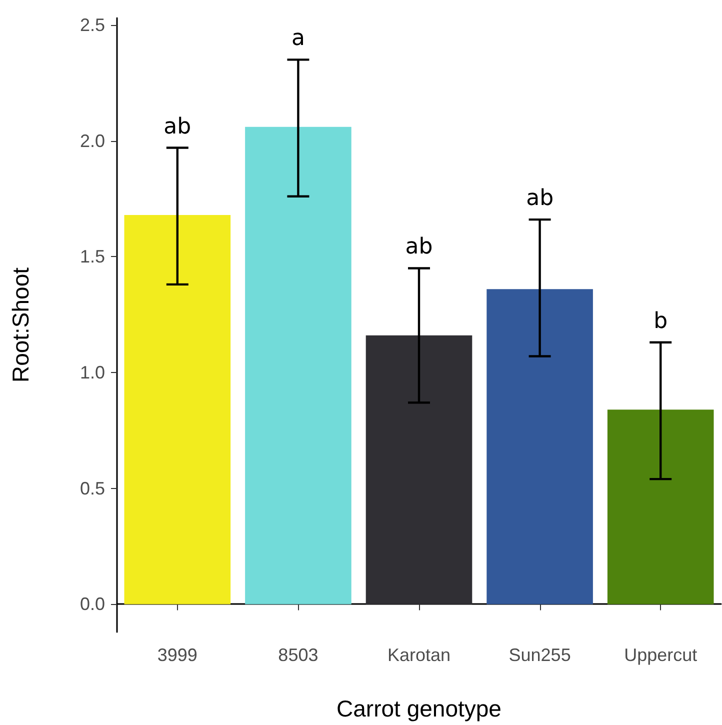  What do you see at coordinates (92, 372) in the screenshot?
I see `y-tick-label: 1.0` at bounding box center [92, 372].